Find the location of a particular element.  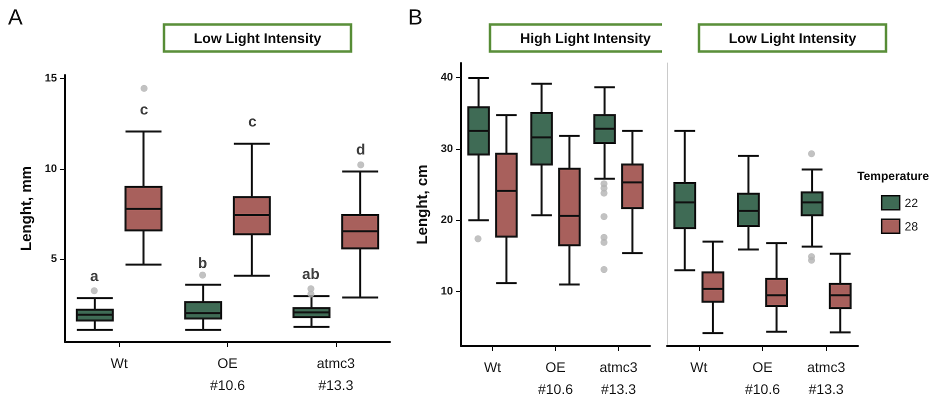

y-tick-label: 15 is located at coordinates (50, 78).